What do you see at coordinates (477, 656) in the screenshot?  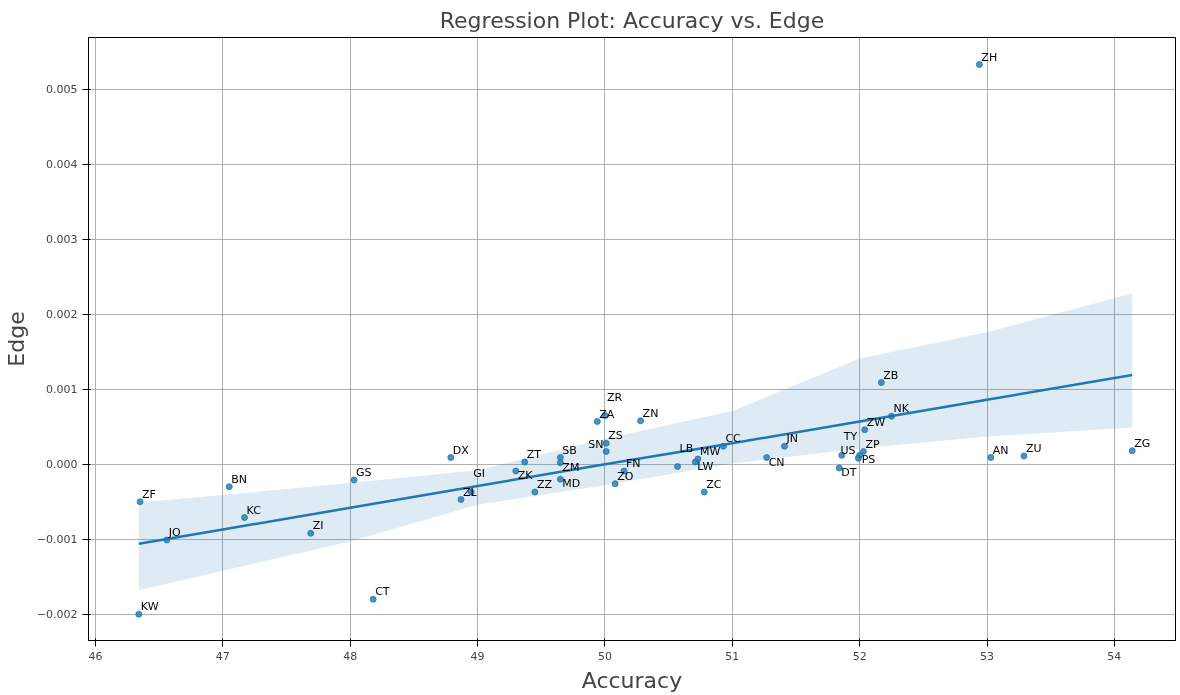 I see `x-tick-label: 49` at bounding box center [477, 656].